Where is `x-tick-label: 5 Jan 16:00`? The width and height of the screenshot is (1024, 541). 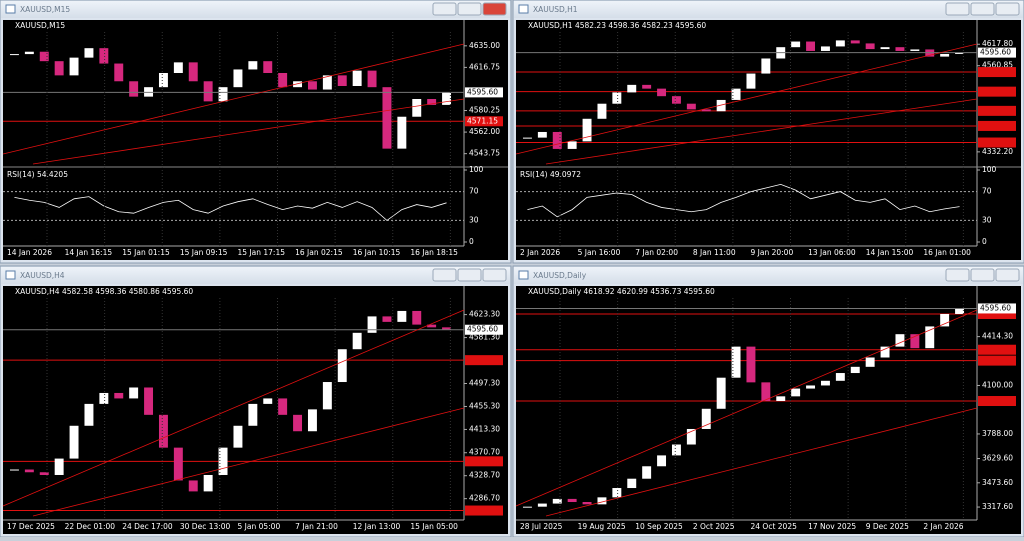
x-tick-label: 5 Jan 16:00 is located at coordinates (599, 252).